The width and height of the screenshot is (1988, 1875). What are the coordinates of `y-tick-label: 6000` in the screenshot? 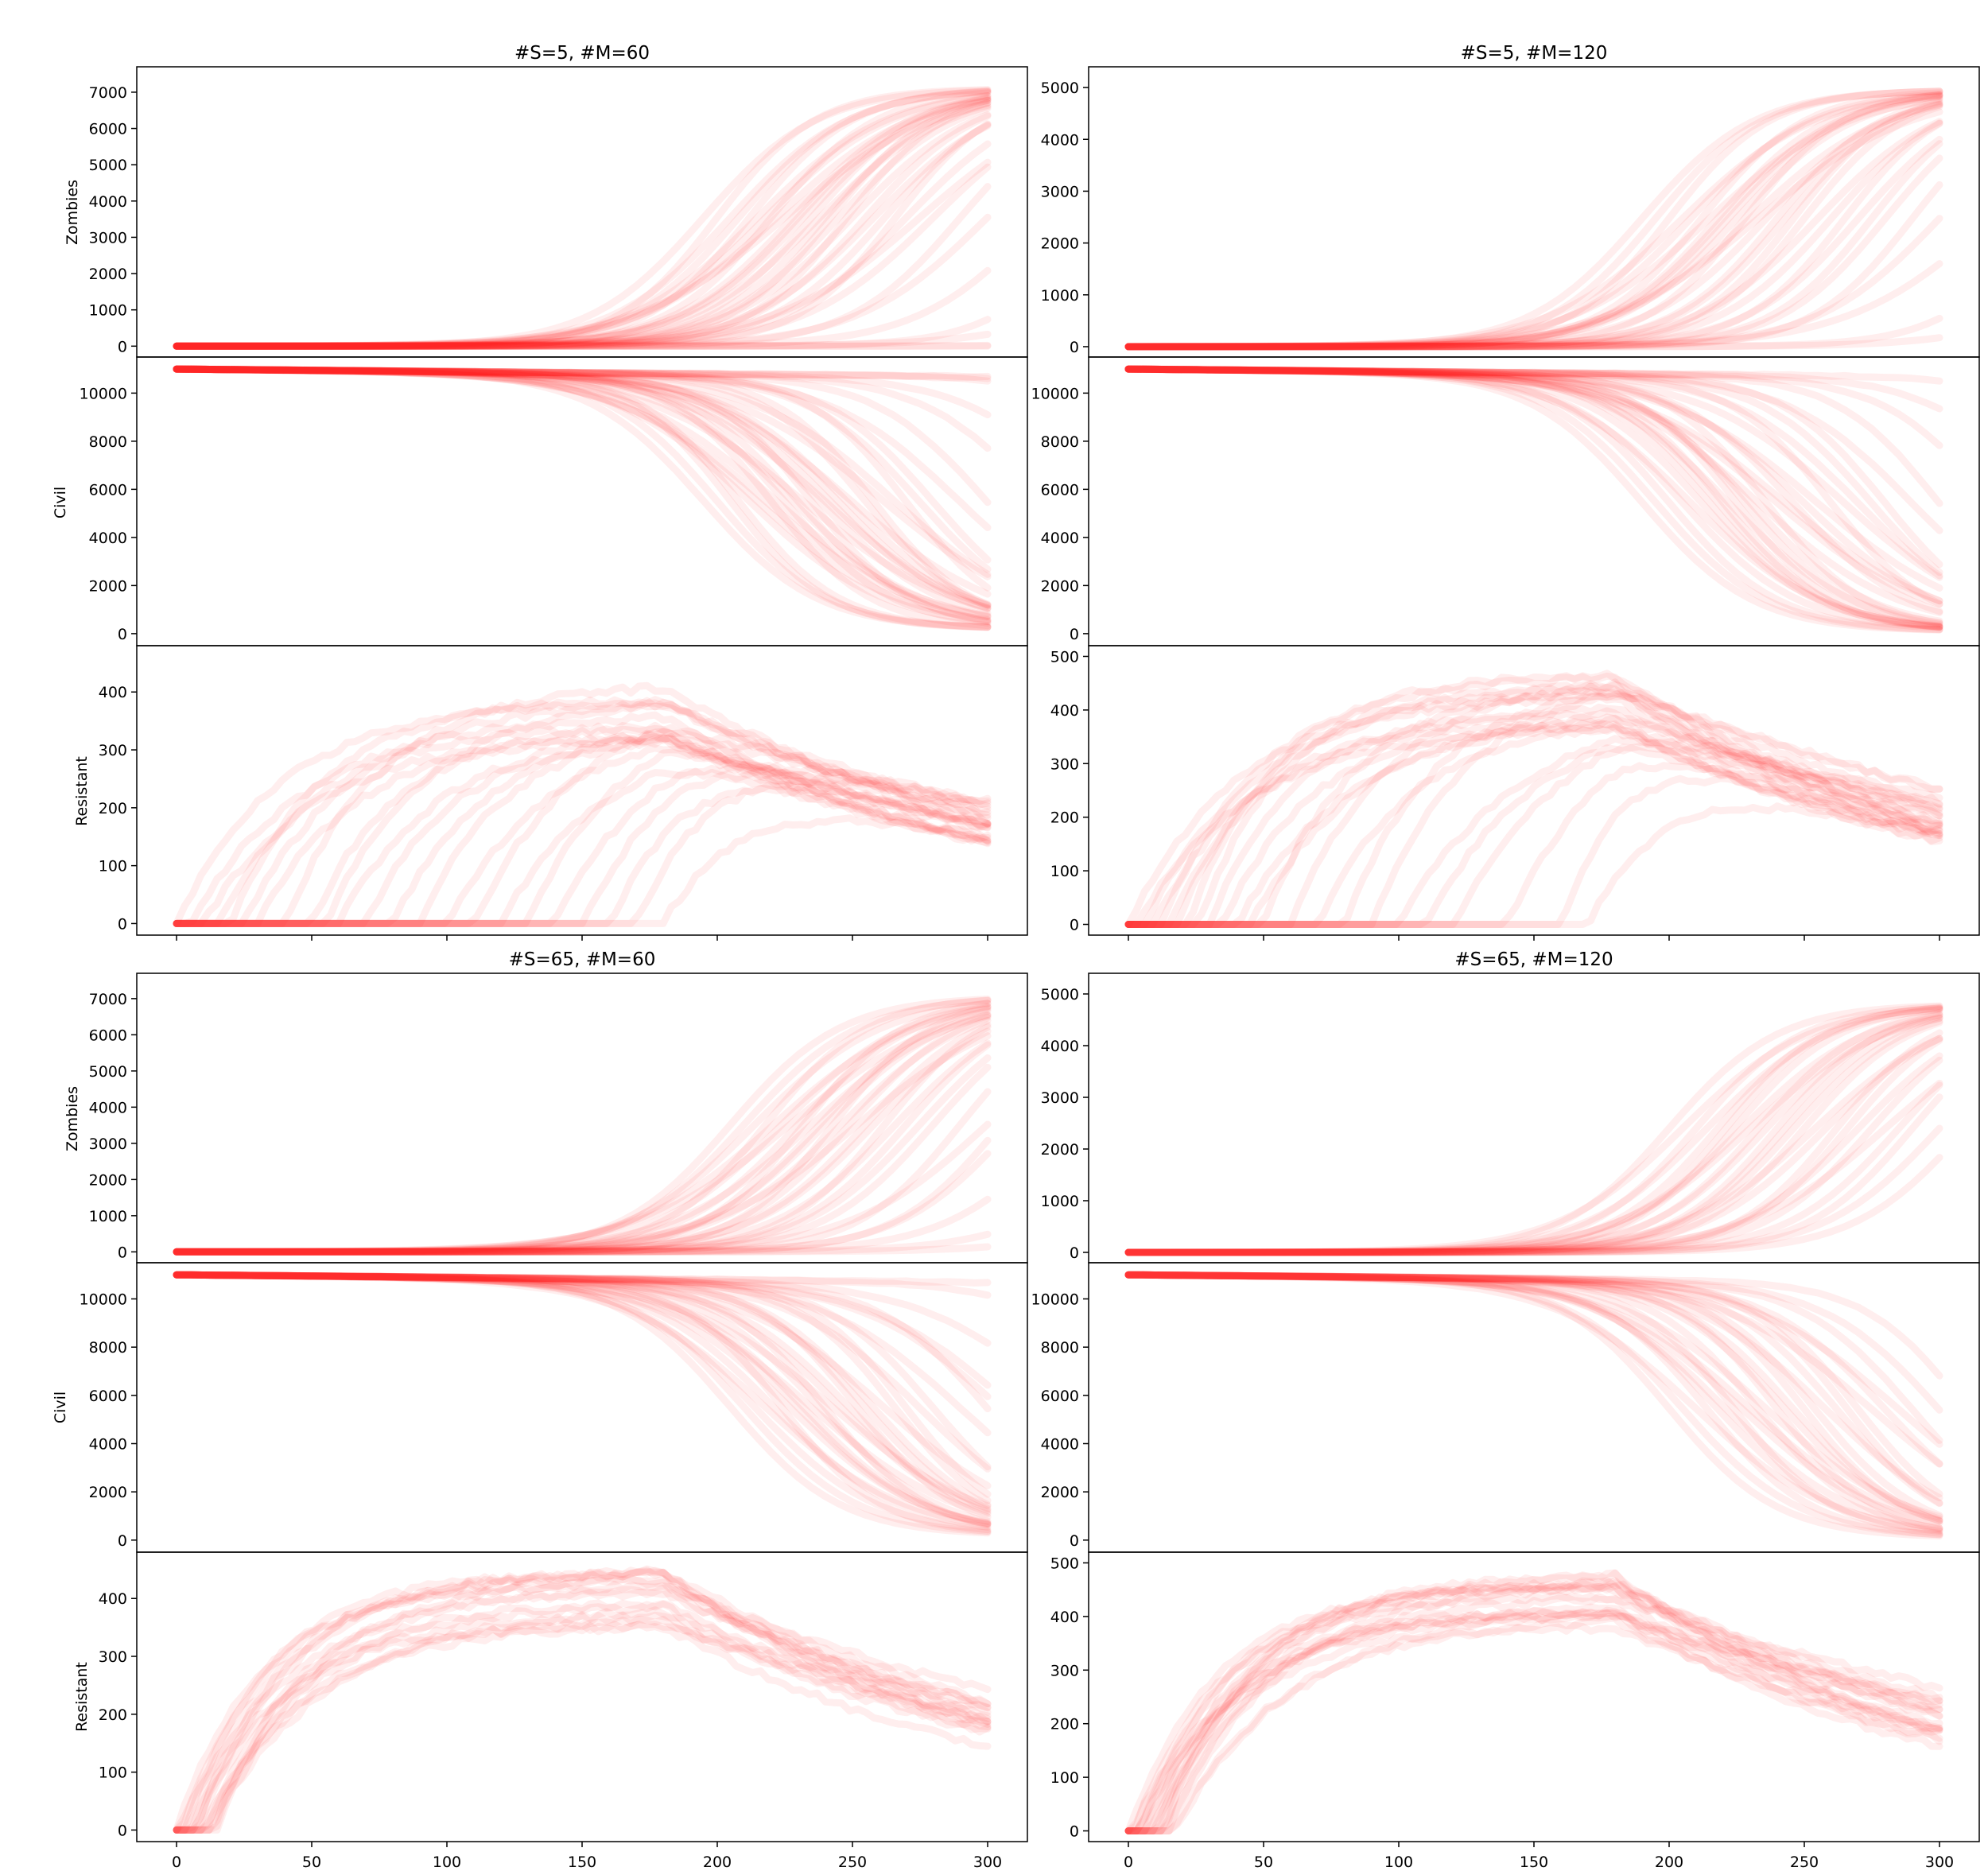 It's located at (108, 1035).